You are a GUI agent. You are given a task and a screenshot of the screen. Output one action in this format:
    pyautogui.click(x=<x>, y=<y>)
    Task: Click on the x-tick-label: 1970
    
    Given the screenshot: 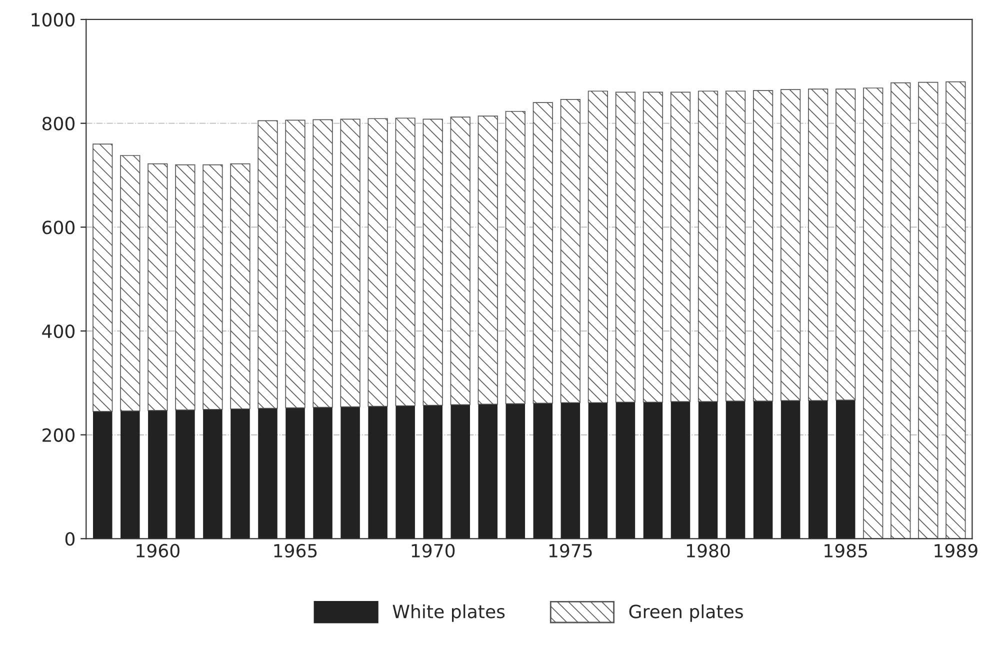 What is the action you would take?
    pyautogui.click(x=433, y=551)
    